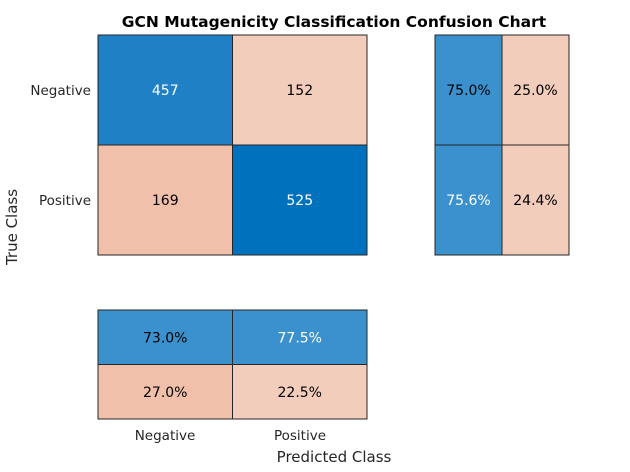  I want to click on row-summary-cell-0-0-value: 75.0%, so click(468, 91).